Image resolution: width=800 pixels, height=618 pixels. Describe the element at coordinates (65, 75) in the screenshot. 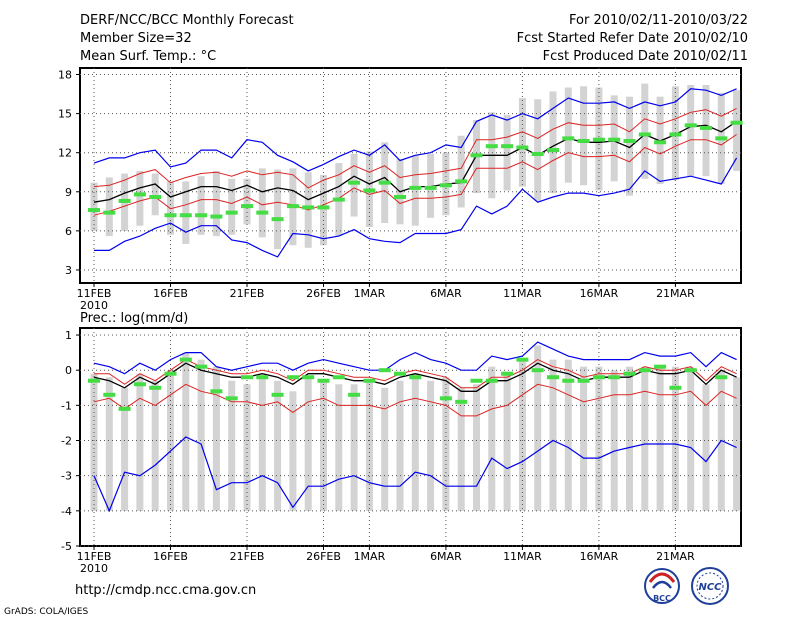

I see `y-tick-label: 18` at that location.